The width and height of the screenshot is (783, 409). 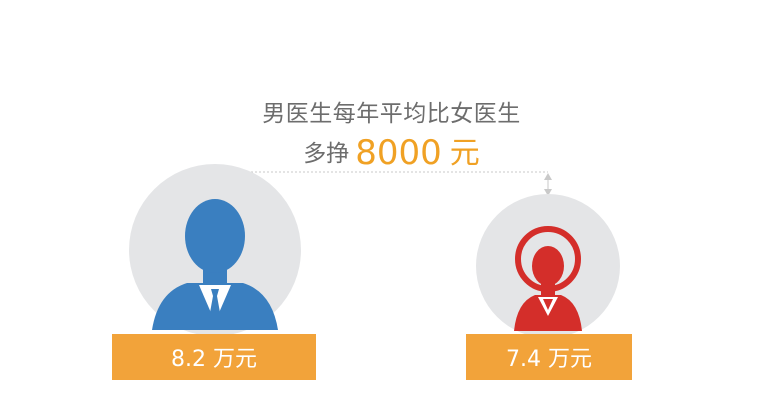 I want to click on male-salary-text: 8.2 万元, so click(x=214, y=359).